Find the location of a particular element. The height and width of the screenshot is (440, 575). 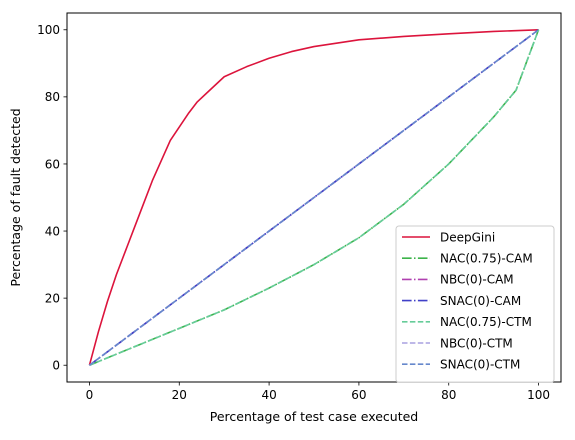

legend-box is located at coordinates (475, 304).